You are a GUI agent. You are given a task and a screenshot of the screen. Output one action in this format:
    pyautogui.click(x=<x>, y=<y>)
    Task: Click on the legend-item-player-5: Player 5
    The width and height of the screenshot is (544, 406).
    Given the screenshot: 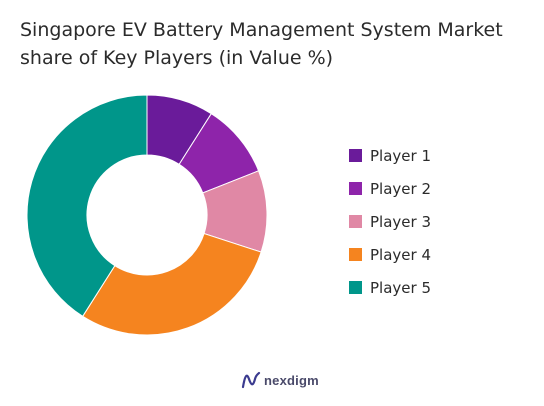 What is the action you would take?
    pyautogui.click(x=390, y=287)
    